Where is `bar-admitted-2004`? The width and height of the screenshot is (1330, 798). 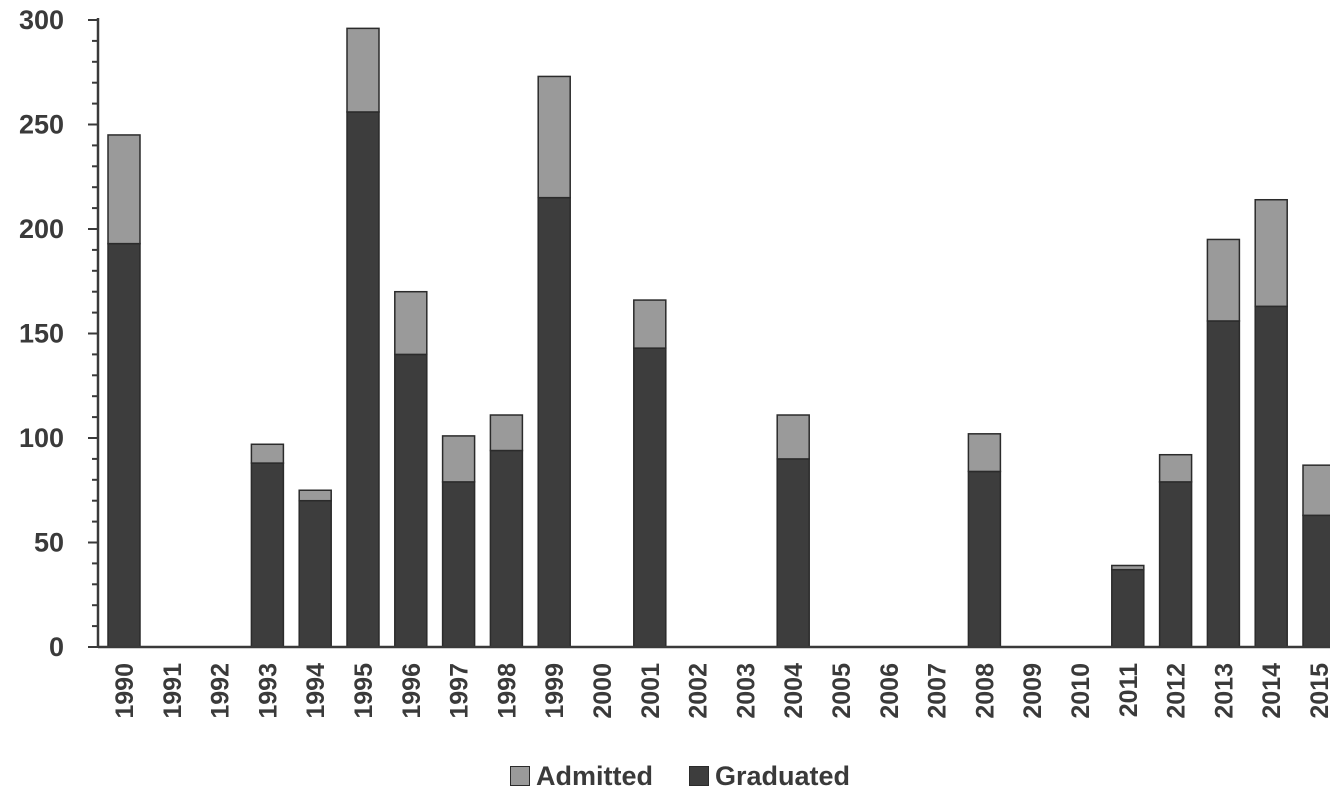 bar-admitted-2004 is located at coordinates (793, 437).